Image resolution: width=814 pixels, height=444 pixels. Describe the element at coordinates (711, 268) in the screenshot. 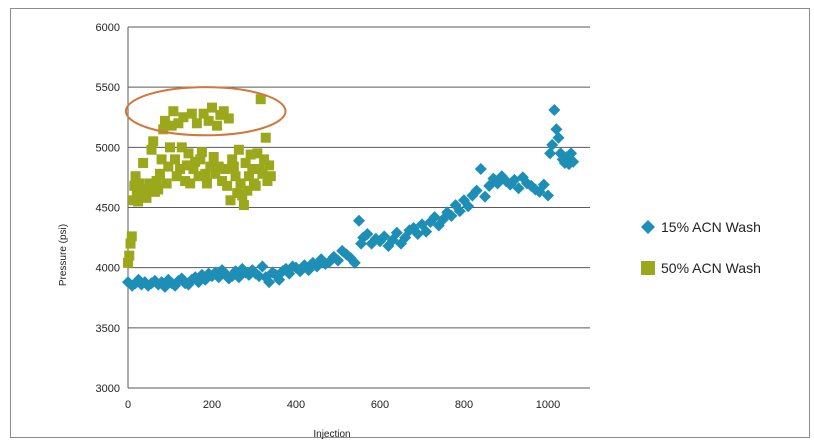

I see `legend-label-50: 50% ACN Wash` at that location.